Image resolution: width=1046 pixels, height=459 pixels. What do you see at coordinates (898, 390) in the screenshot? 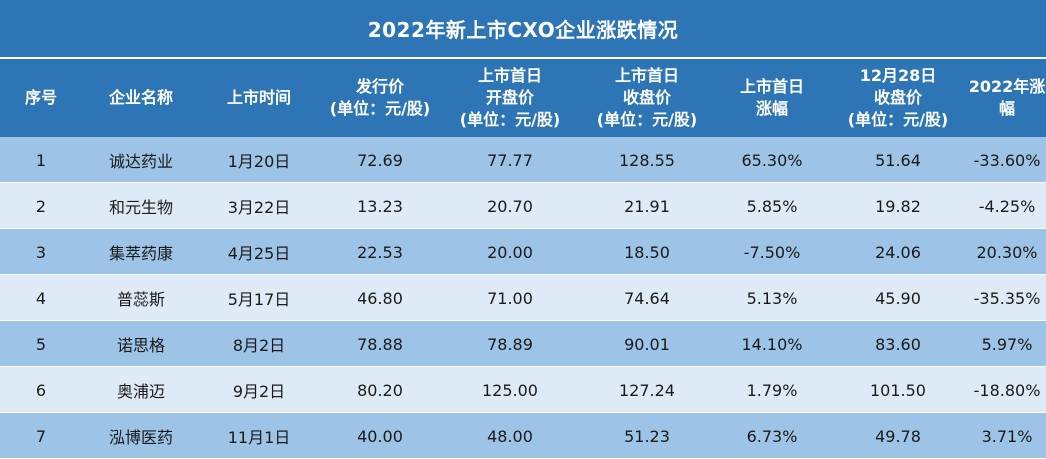
I see `cell-col-dec28-close: 101.50` at bounding box center [898, 390].